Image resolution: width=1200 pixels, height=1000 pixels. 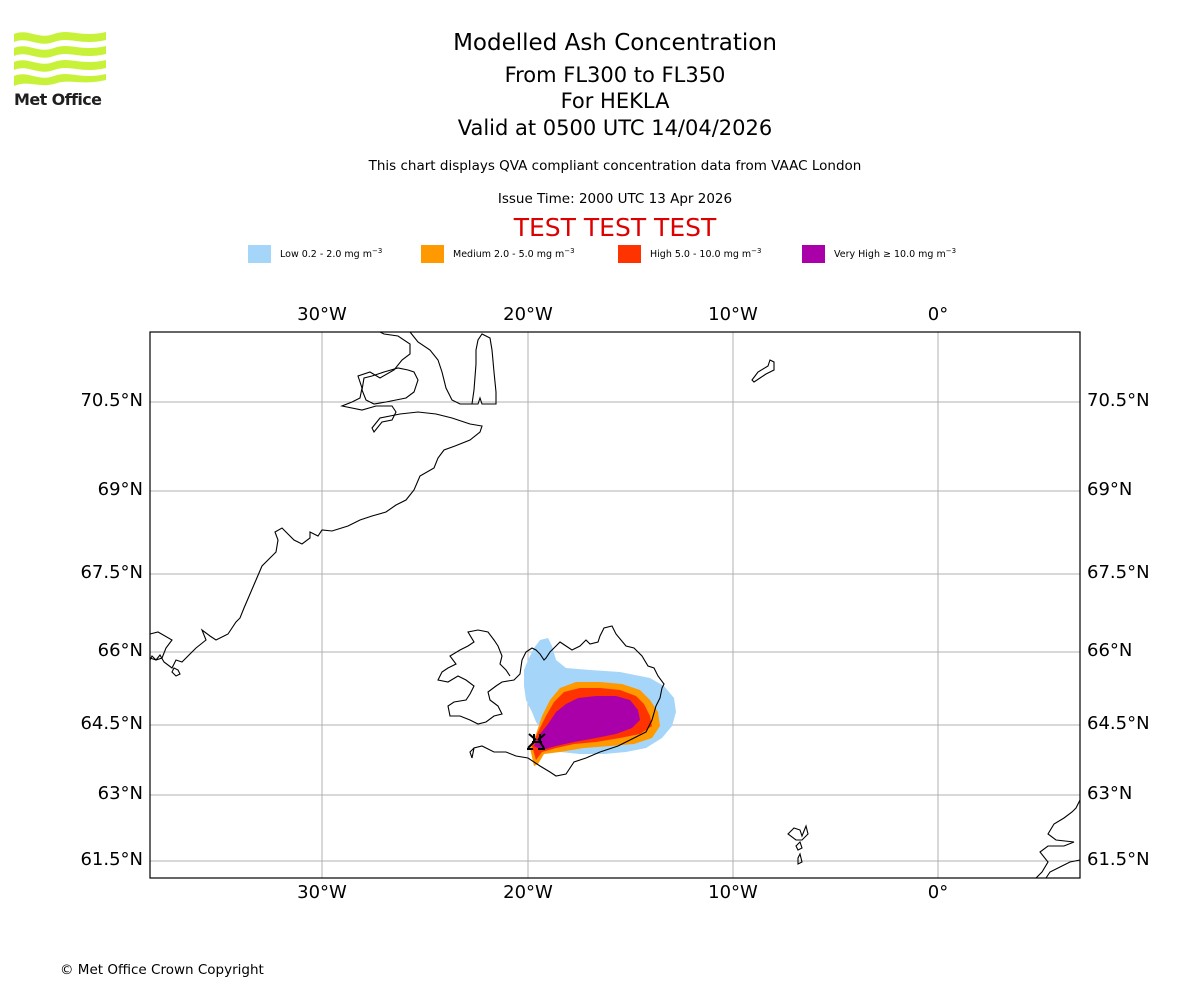 I want to click on lat-tick-label-left: 67.5°N, so click(x=111, y=572).